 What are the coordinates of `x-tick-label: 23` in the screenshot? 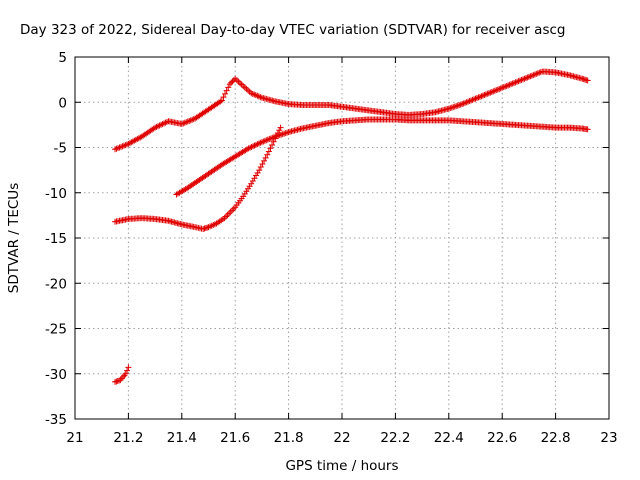 It's located at (608, 438).